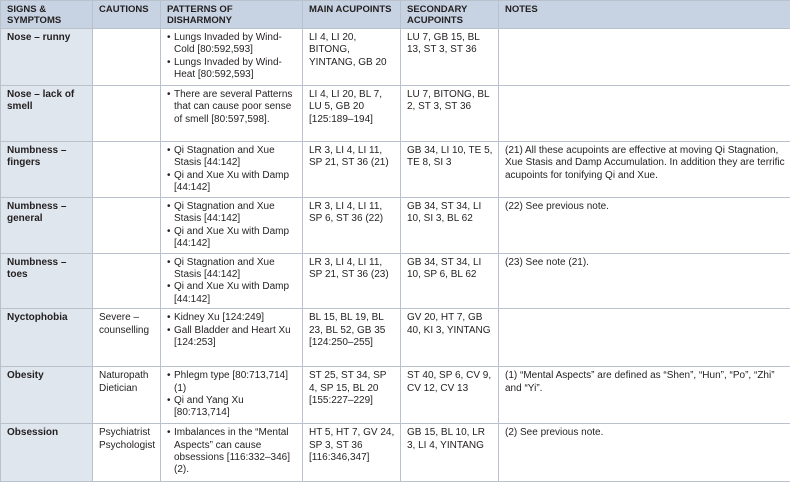 The height and width of the screenshot is (482, 790). I want to click on notes-cell: (22) See previous note., so click(644, 226).